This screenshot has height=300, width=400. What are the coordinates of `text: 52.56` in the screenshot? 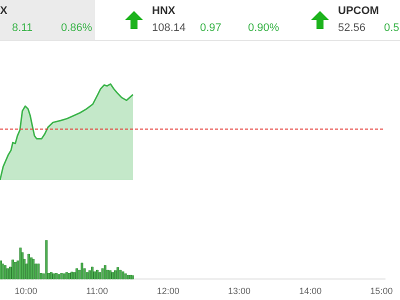 It's located at (352, 28).